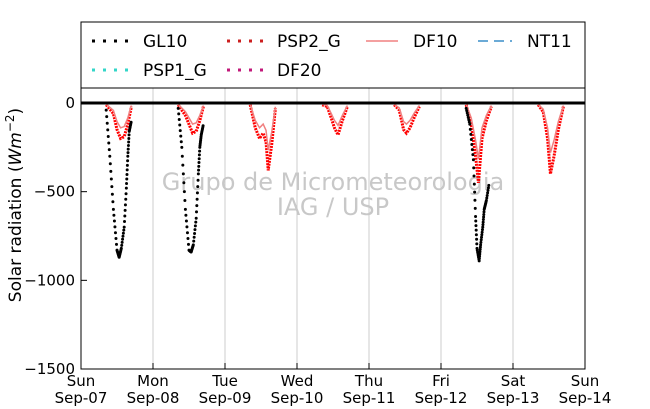 The height and width of the screenshot is (409, 650). I want to click on legend-box, so click(333, 55).